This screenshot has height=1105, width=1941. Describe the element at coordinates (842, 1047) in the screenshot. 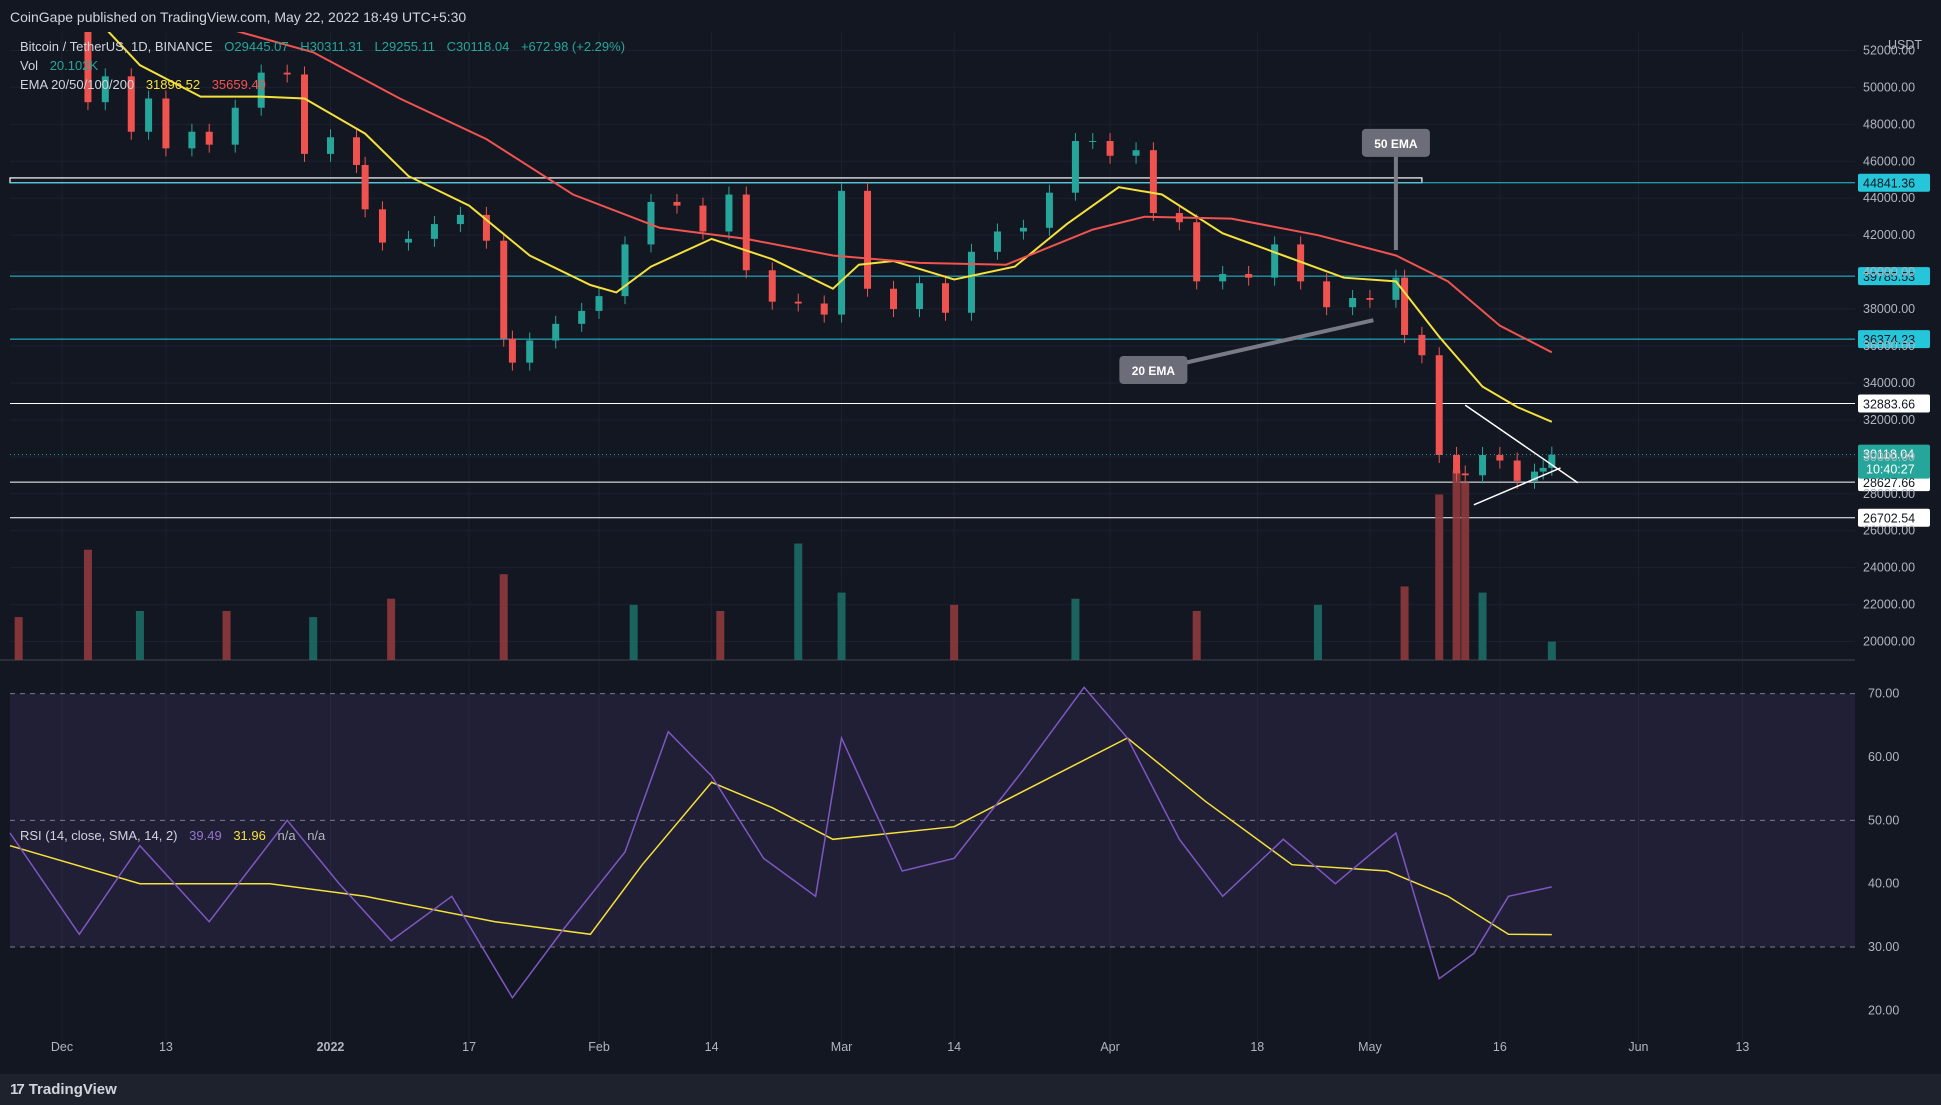

I see `time-tick-label: Mar` at that location.